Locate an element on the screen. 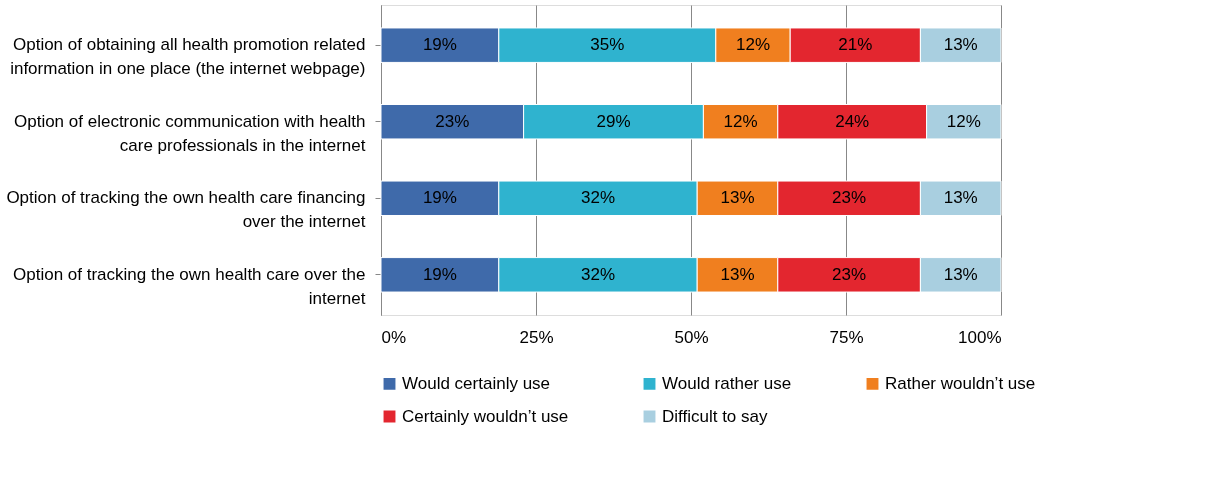 The image size is (1212, 502). data-label: 21% is located at coordinates (855, 45).